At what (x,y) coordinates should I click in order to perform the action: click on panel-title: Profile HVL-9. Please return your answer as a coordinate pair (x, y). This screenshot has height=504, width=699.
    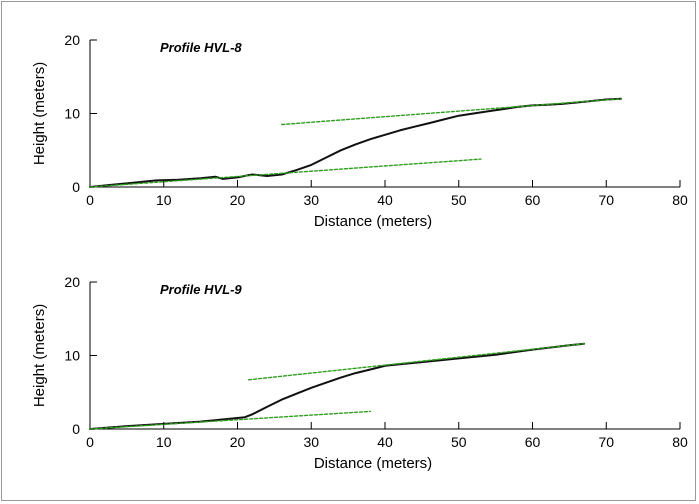
    Looking at the image, I should click on (201, 289).